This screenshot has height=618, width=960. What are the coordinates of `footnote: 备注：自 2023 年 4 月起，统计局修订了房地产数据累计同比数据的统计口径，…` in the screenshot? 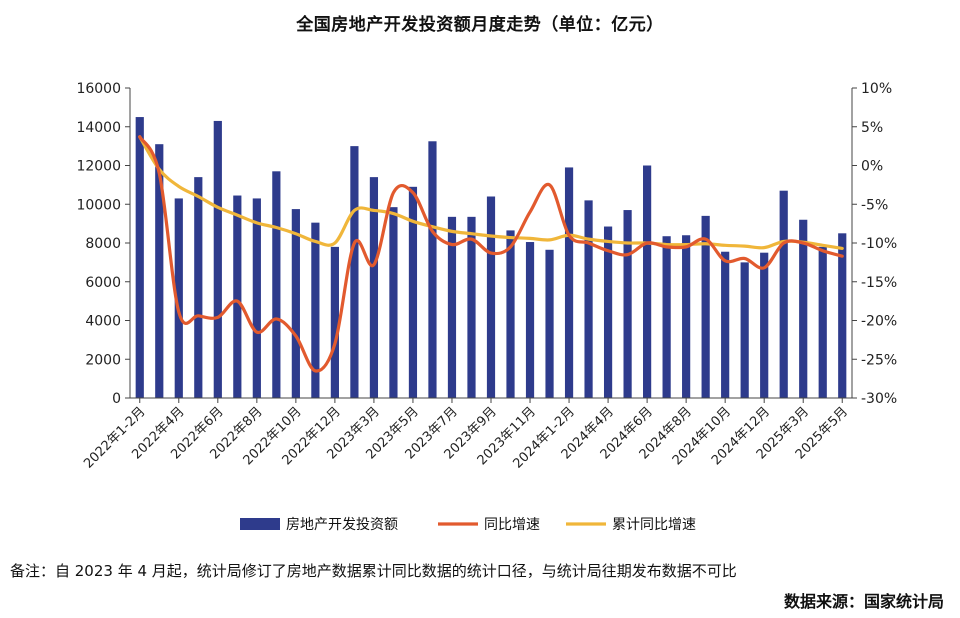 It's located at (373, 571).